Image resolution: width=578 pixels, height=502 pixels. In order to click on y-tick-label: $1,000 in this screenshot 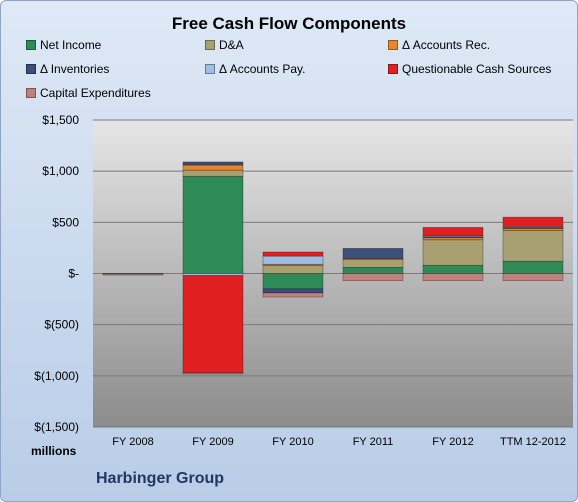, I will do `click(60, 171)`.